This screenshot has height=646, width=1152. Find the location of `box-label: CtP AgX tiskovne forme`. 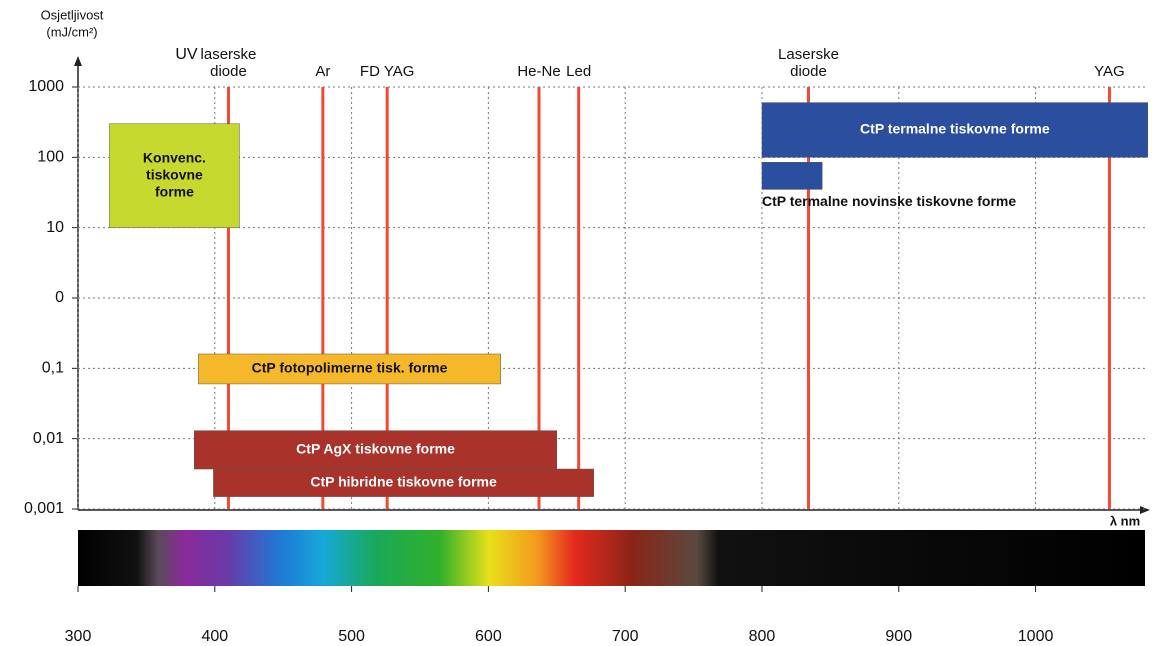

box-label: CtP AgX tiskovne forme is located at coordinates (375, 449).